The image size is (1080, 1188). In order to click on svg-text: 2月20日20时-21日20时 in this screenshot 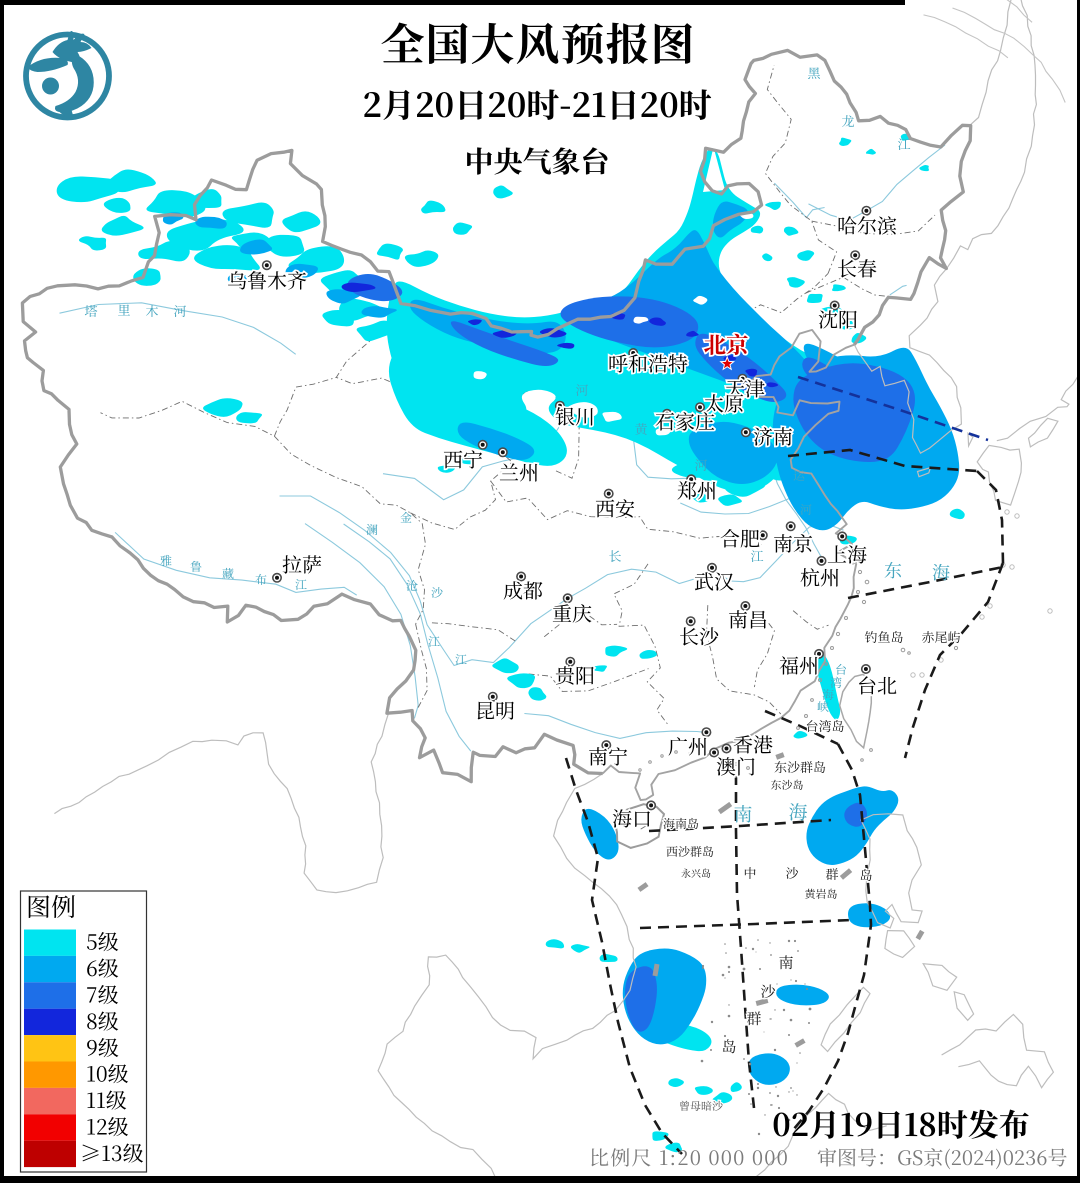, I will do `click(536, 103)`.